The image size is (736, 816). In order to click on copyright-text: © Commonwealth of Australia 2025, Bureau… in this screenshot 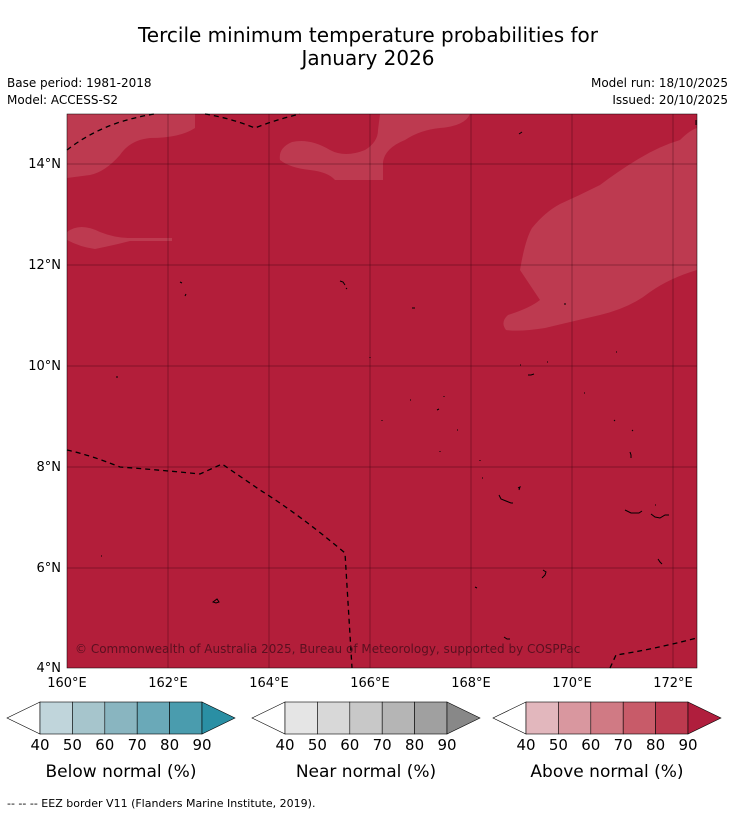, I will do `click(327, 649)`.